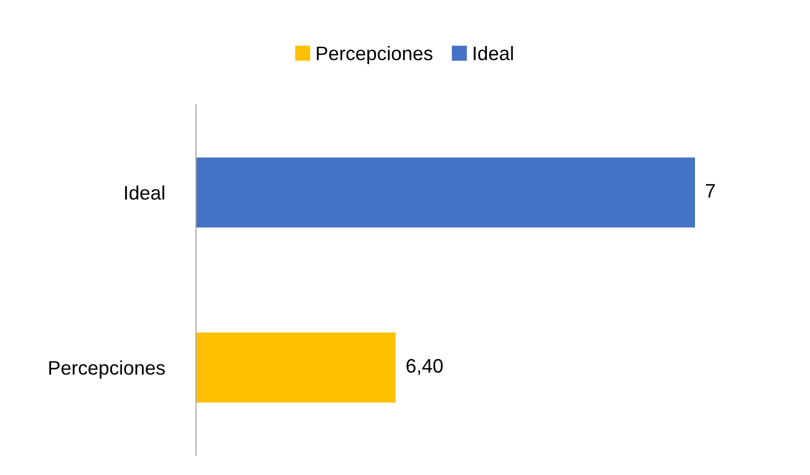  I want to click on legend-label: Ideal, so click(493, 53).